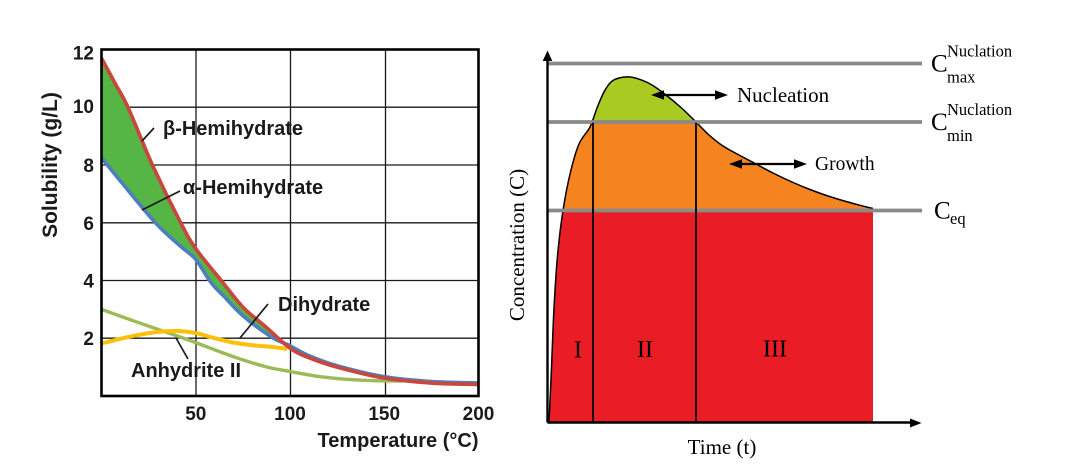  What do you see at coordinates (88, 339) in the screenshot?
I see `svg-text: 2` at bounding box center [88, 339].